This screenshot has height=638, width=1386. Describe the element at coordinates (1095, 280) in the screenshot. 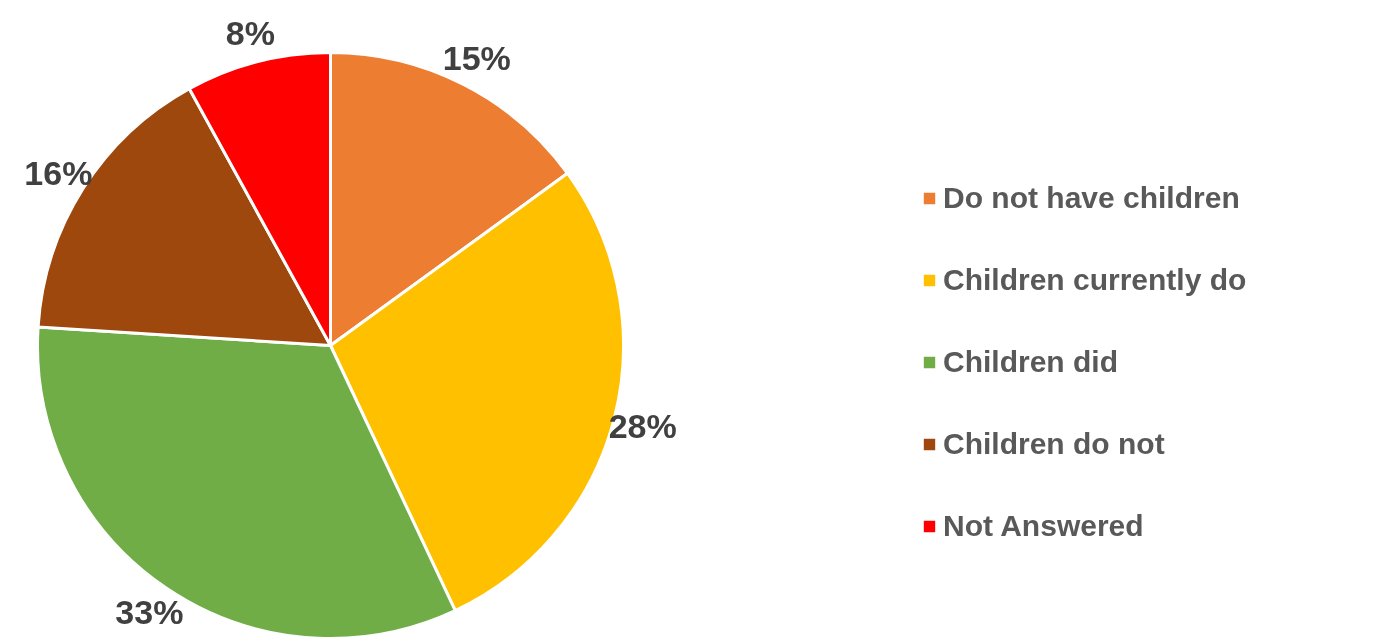

I see `legend-label: Children currently do` at that location.